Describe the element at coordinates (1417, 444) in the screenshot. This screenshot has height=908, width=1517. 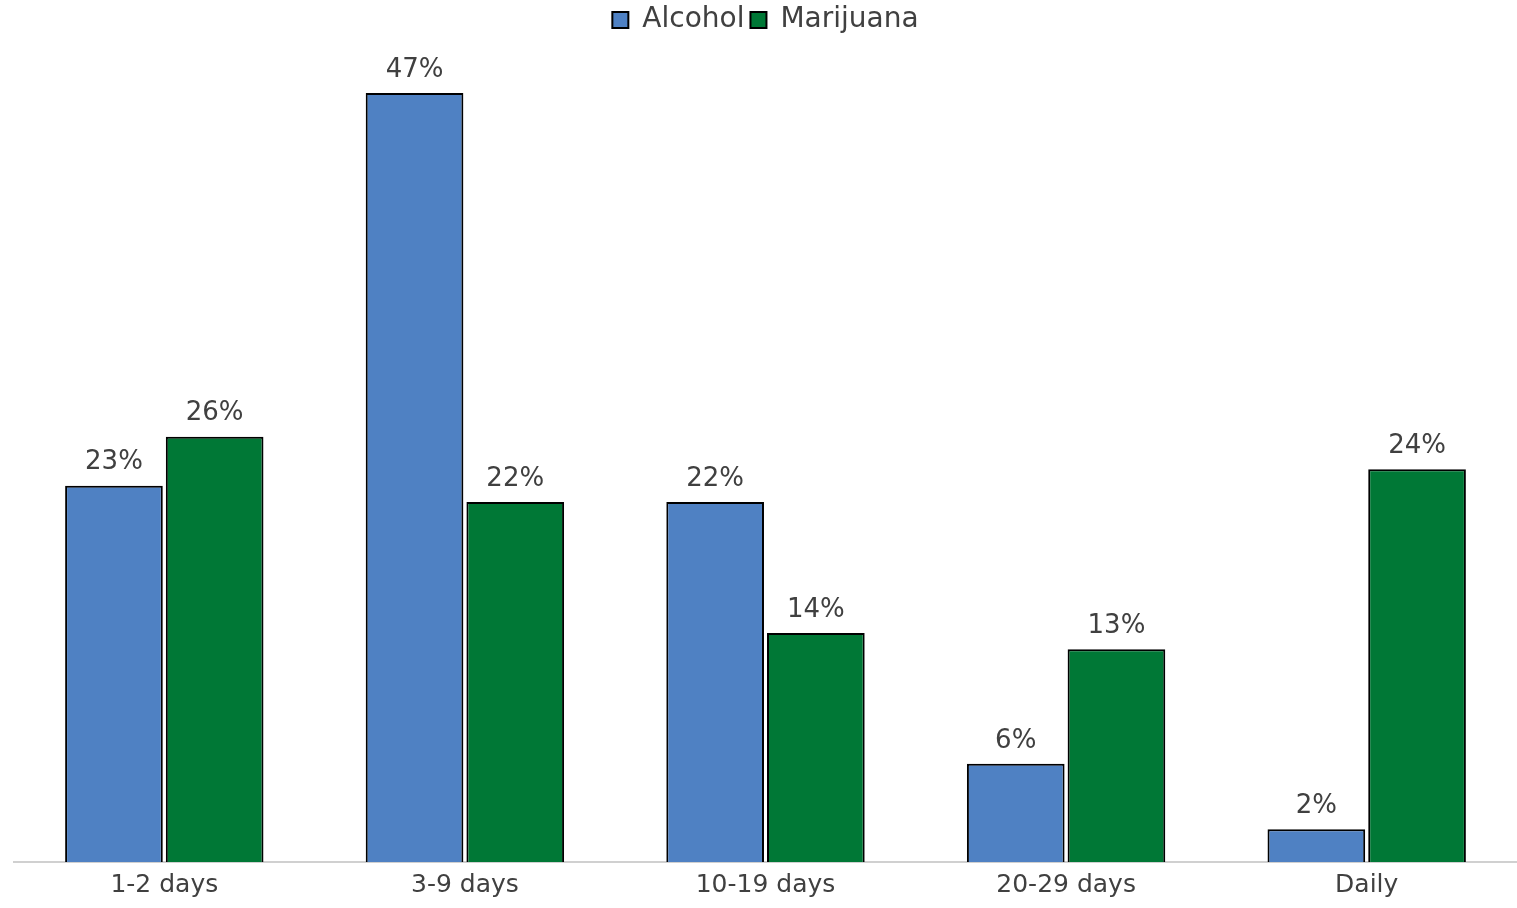
I see `data-label: 24%` at that location.